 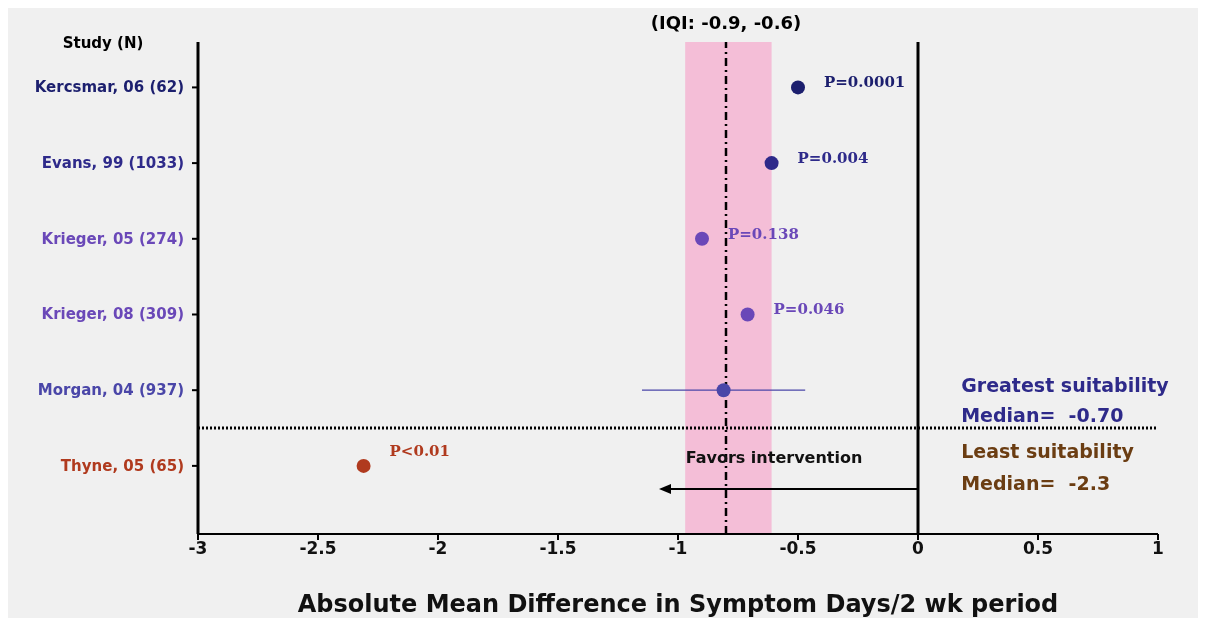 What do you see at coordinates (558, 548) in the screenshot?
I see `x-tick-label: -1.5` at bounding box center [558, 548].